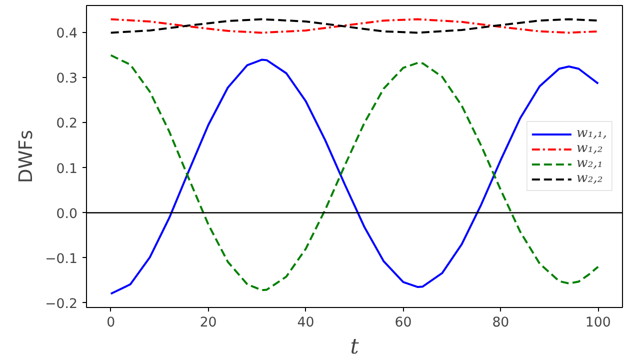 The image size is (631, 362). Describe the element at coordinates (589, 178) in the screenshot. I see `legend-label: w₂,₂` at that location.